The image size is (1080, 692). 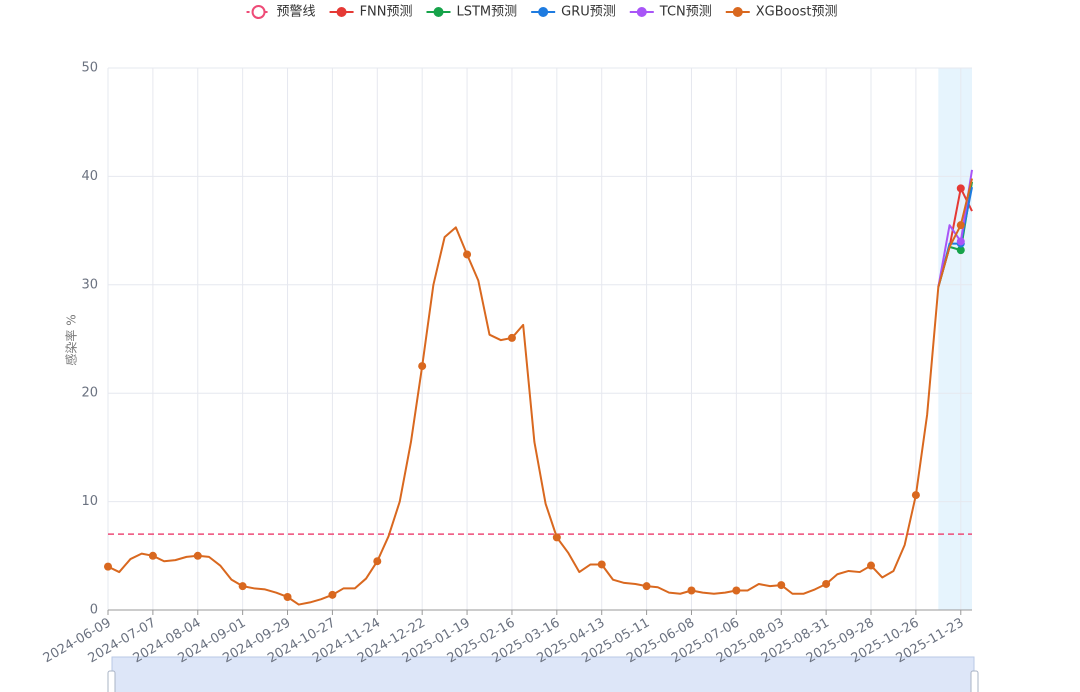 I want to click on legend: 预警线 FNN预测 LSTM预测 GRU预测 TCN预测 XGBoost预测, so click(x=542, y=12).